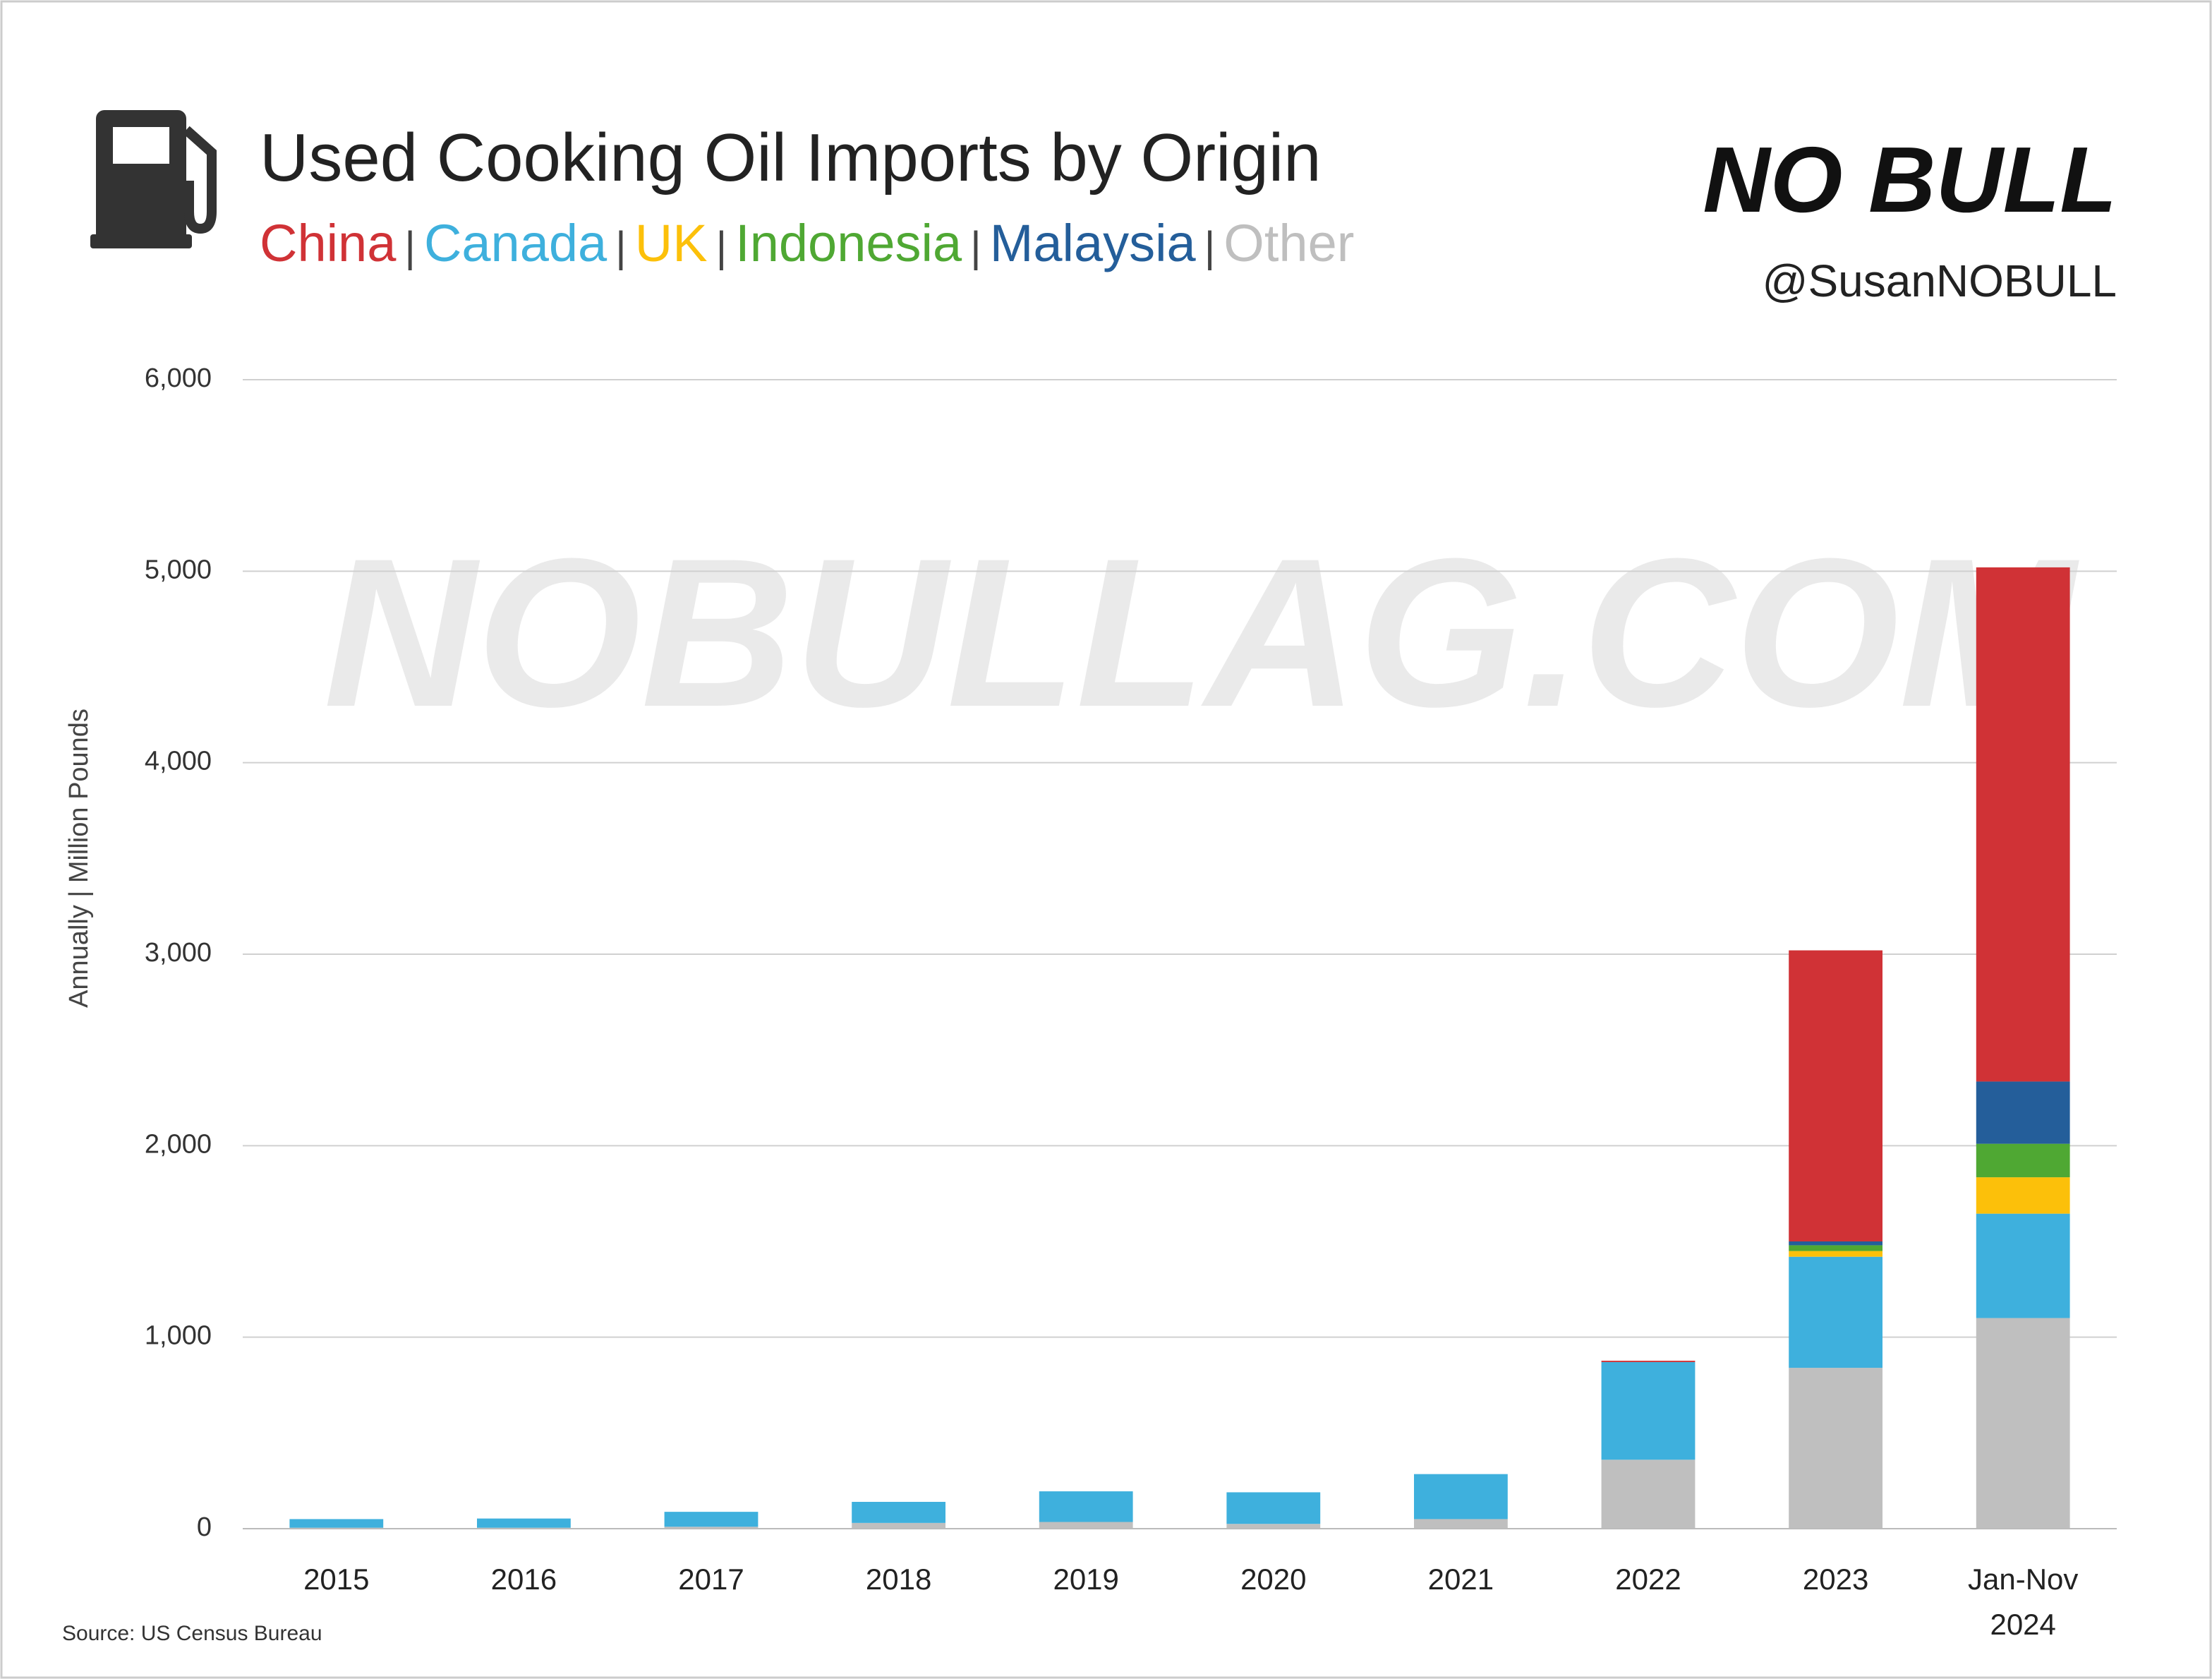 This screenshot has width=2212, height=1679. Describe the element at coordinates (1288, 243) in the screenshot. I see `legend-entry: Other` at that location.